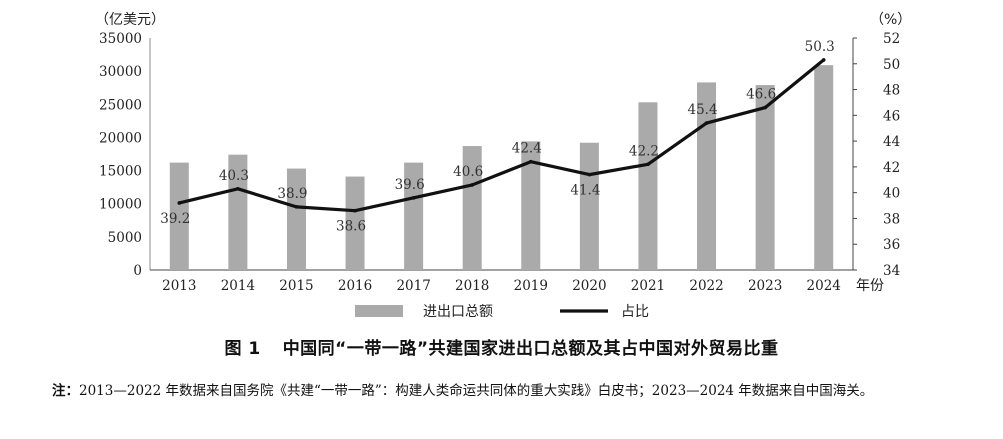 The height and width of the screenshot is (439, 1003). Describe the element at coordinates (765, 286) in the screenshot. I see `x-tick-label: 2023` at that location.